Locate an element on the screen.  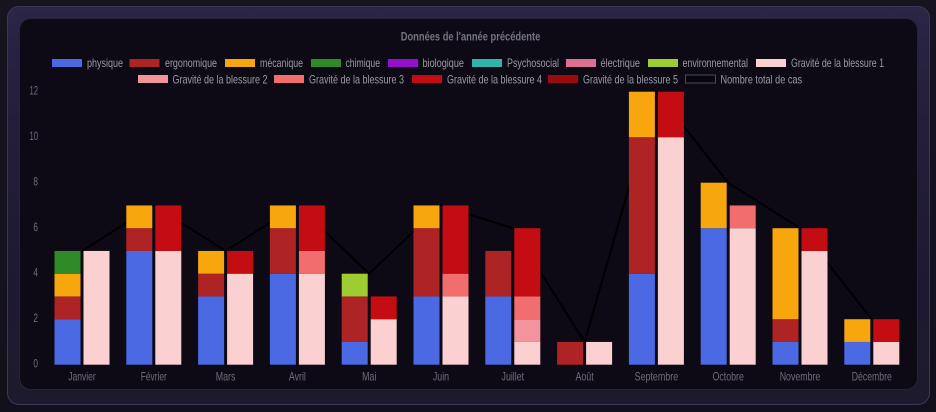
svg-text: 4 is located at coordinates (35, 273).